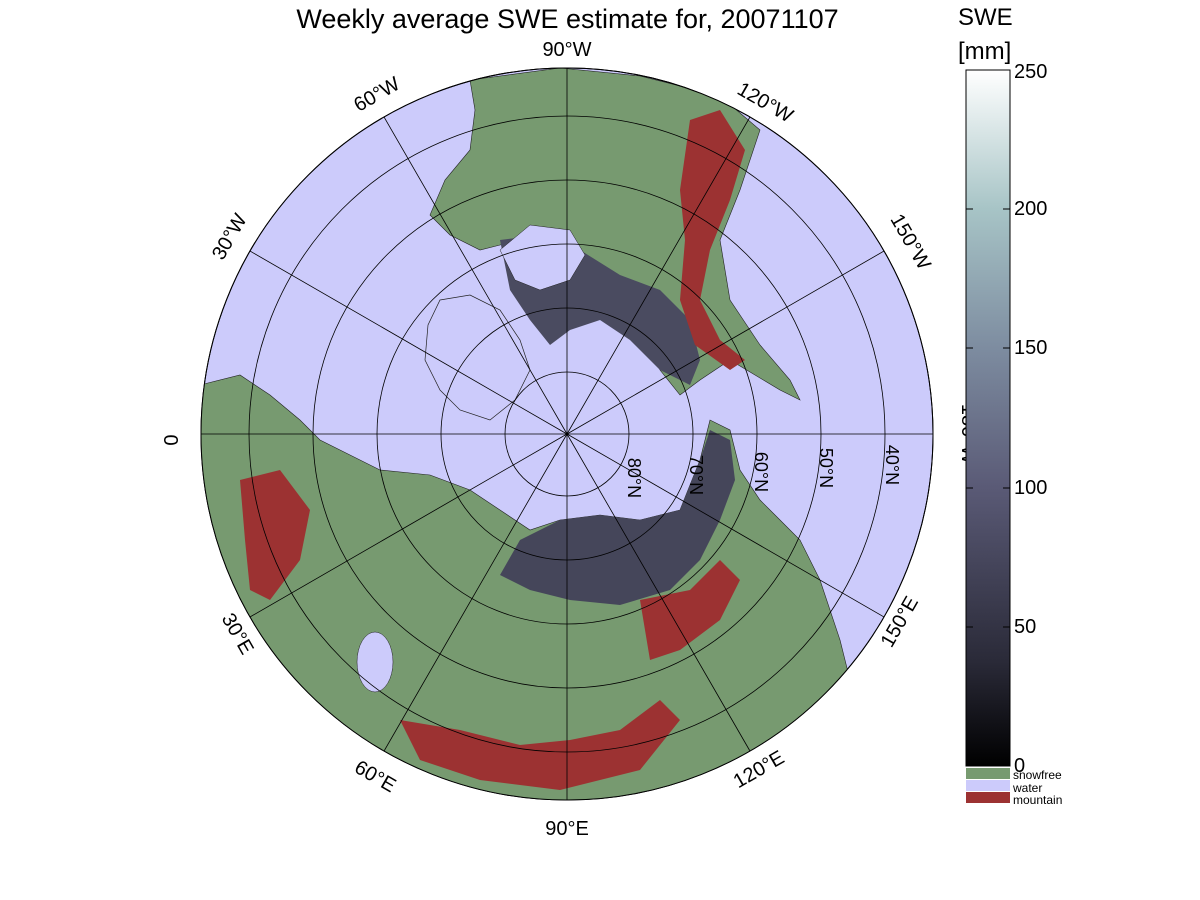  Describe the element at coordinates (985, 17) in the screenshot. I see `colorbar-unit-label: SWE` at that location.